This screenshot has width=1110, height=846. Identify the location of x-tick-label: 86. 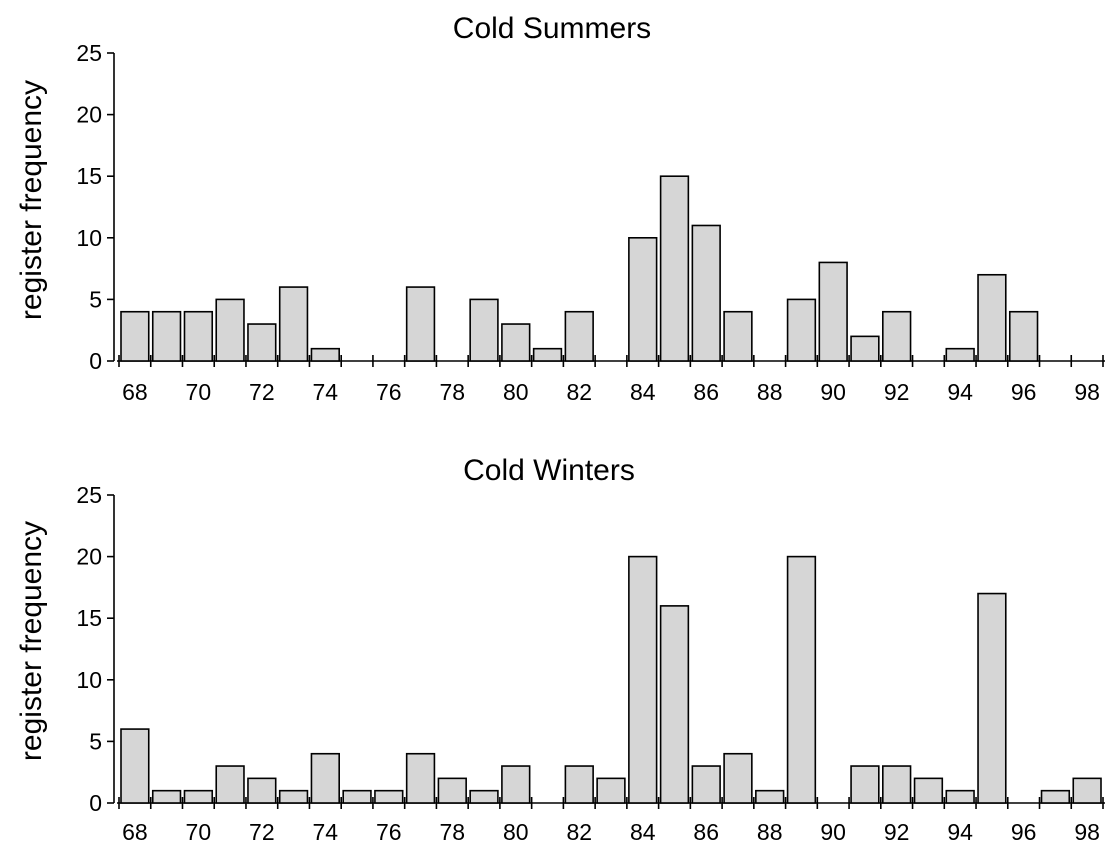
(706, 392).